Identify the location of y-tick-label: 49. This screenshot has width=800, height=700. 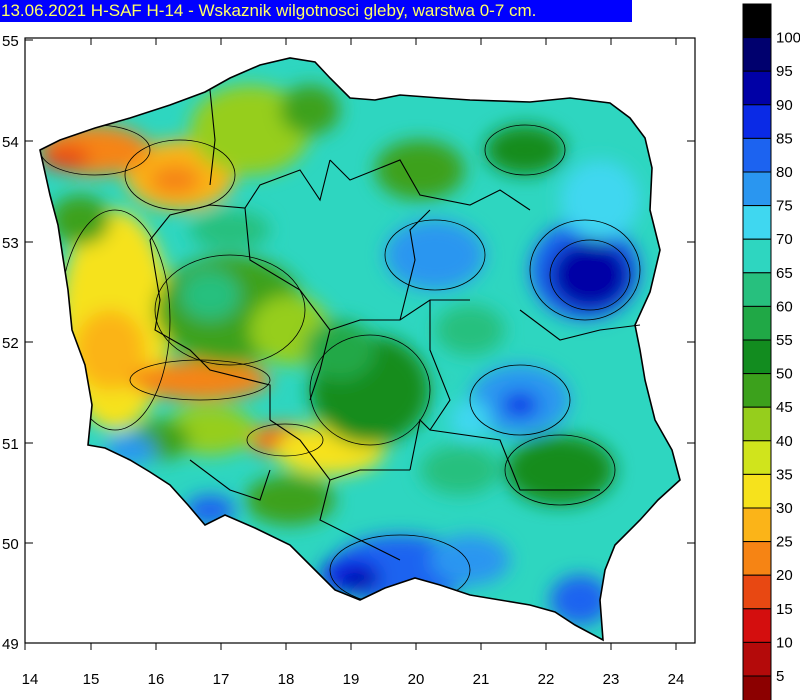
(10, 644).